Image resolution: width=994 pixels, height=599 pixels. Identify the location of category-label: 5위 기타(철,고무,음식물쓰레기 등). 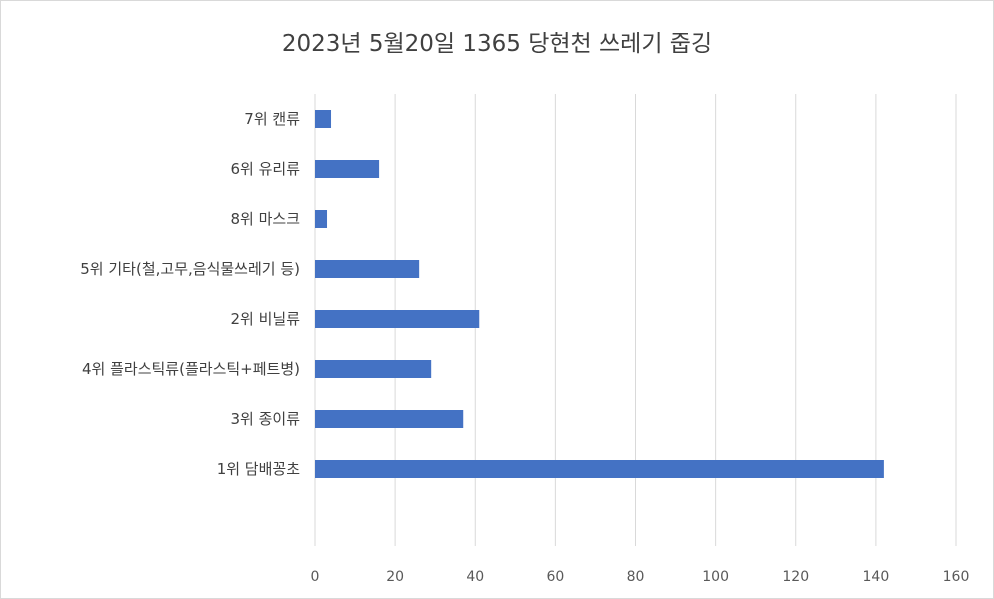
(190, 269).